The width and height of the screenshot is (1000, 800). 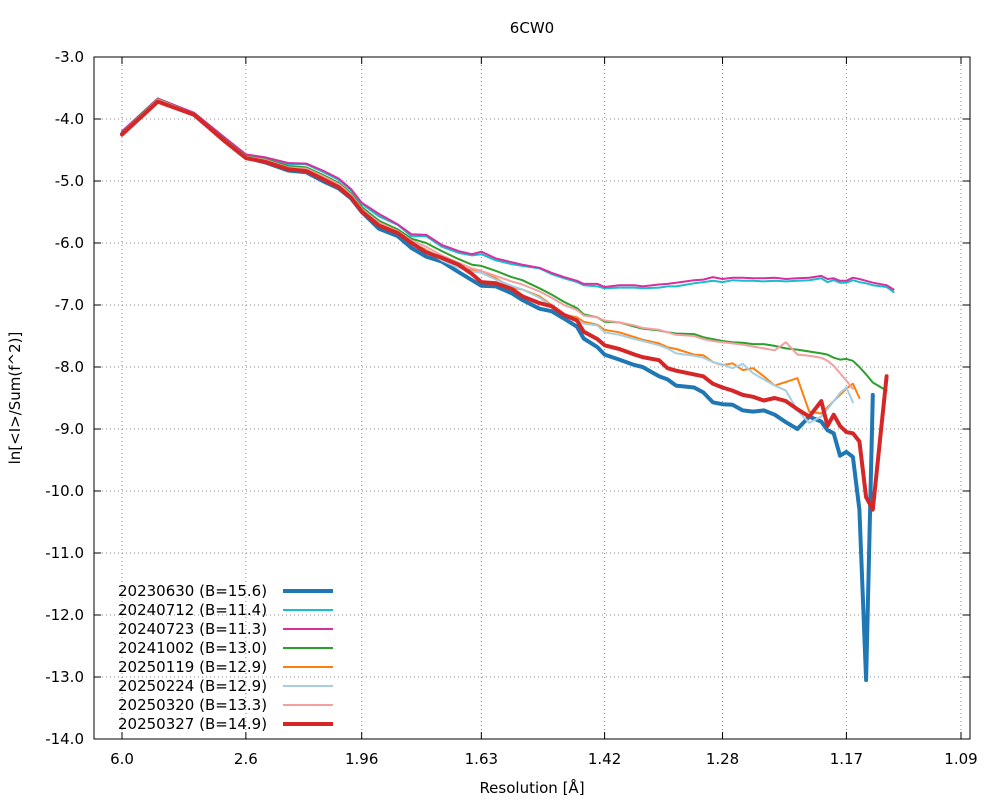 What do you see at coordinates (192, 591) in the screenshot?
I see `legend-label: 20230630 (B=15.6)` at bounding box center [192, 591].